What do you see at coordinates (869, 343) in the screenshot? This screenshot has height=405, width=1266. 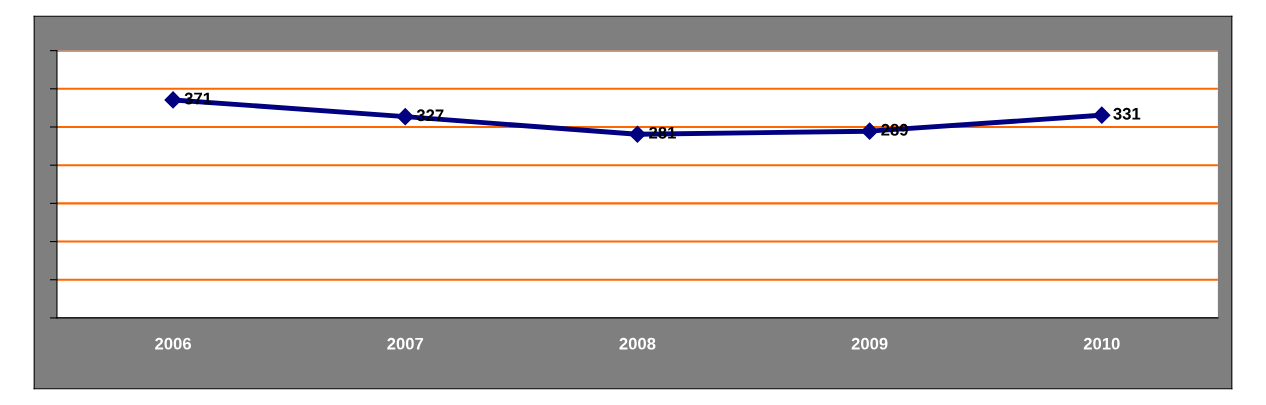 I see `x-tick-label: 2009` at bounding box center [869, 343].